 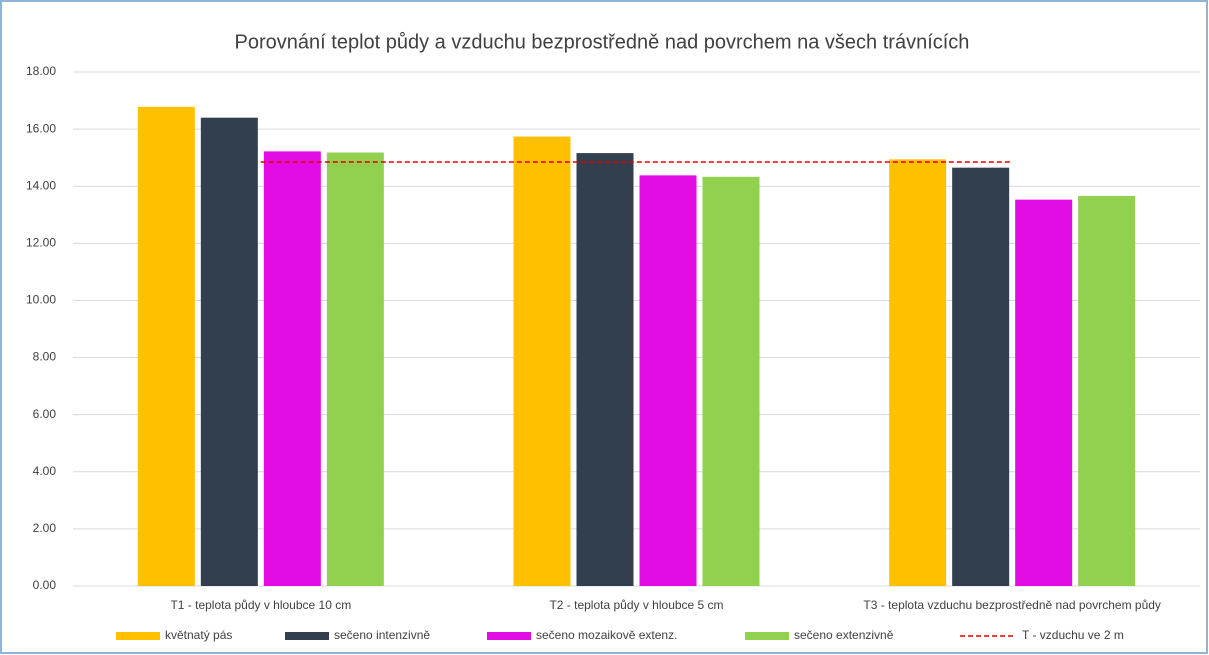 I want to click on y-tick-label: 16.00, so click(x=41, y=128).